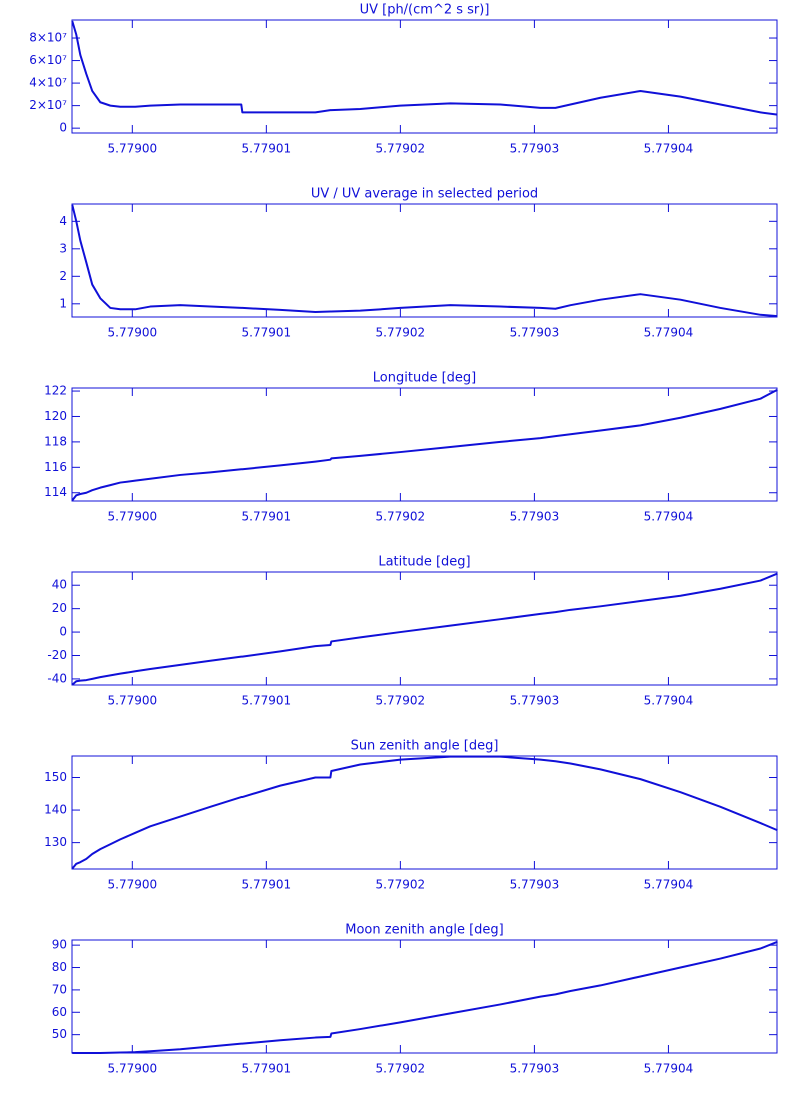 This screenshot has width=800, height=1100. Describe the element at coordinates (48, 105) in the screenshot. I see `y-tick-label: 2×10⁷` at that location.